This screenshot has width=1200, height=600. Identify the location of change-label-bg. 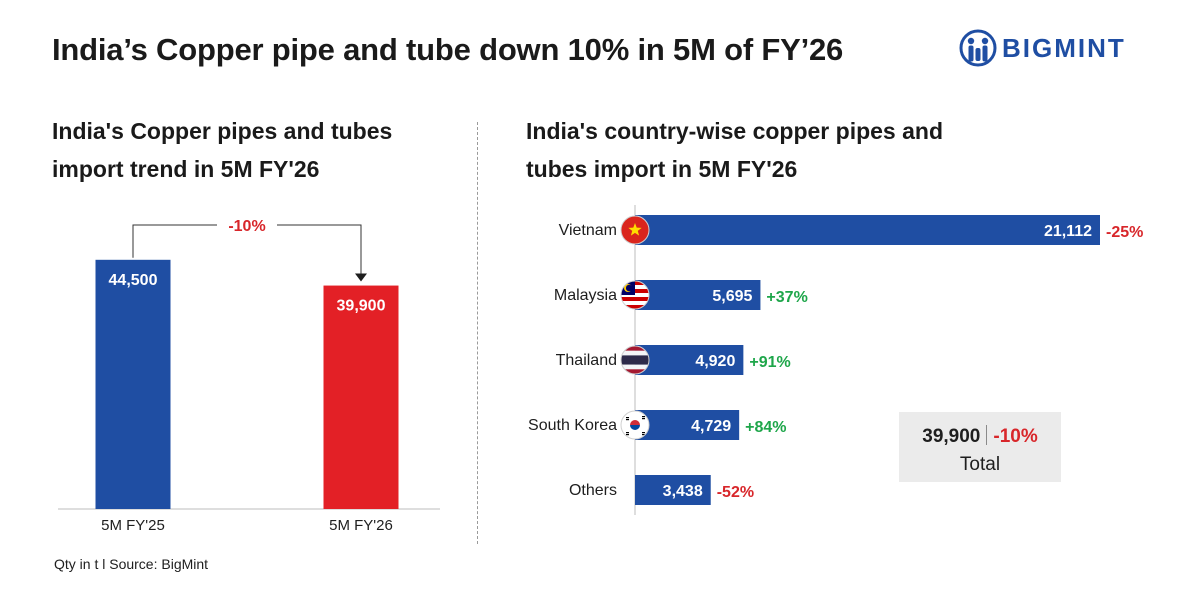
(247, 225).